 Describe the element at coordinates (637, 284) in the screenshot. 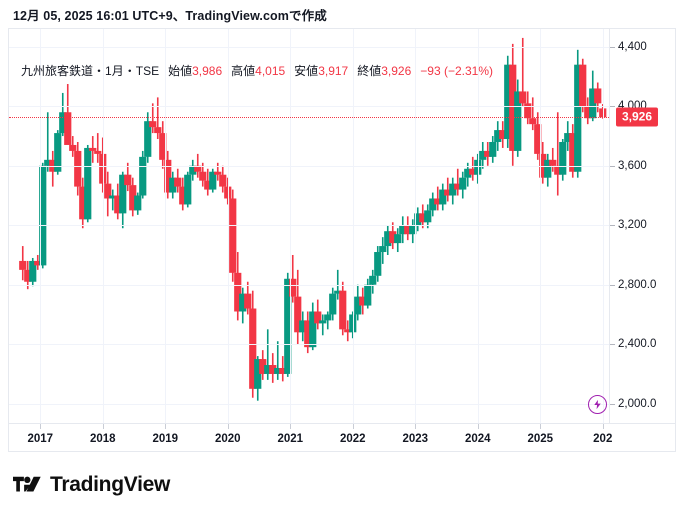

I see `price-tick-label: 2,800.0` at that location.